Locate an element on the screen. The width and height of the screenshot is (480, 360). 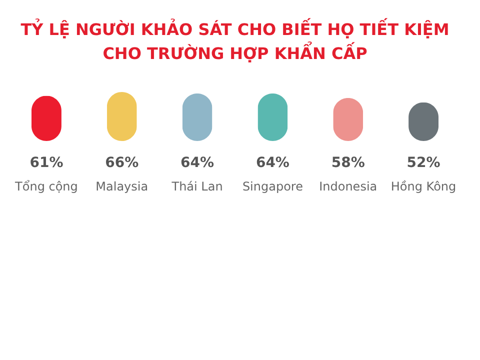
x-tick-label: Hồng Kông is located at coordinates (423, 187).